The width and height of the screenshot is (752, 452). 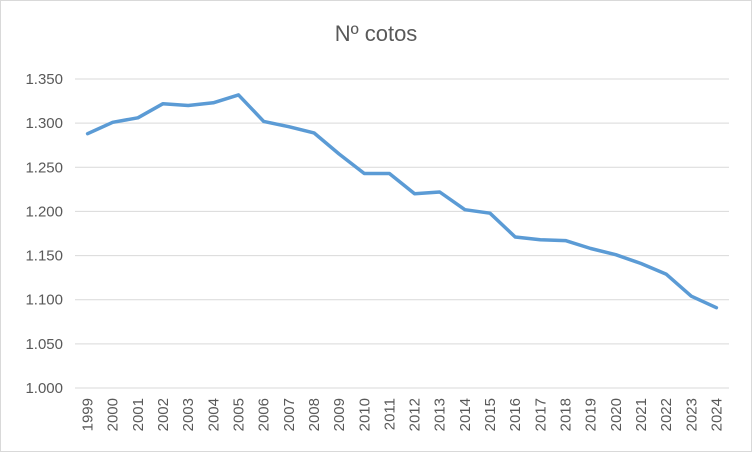 What do you see at coordinates (44, 256) in the screenshot?
I see `y-tick-label: 1.150` at bounding box center [44, 256].